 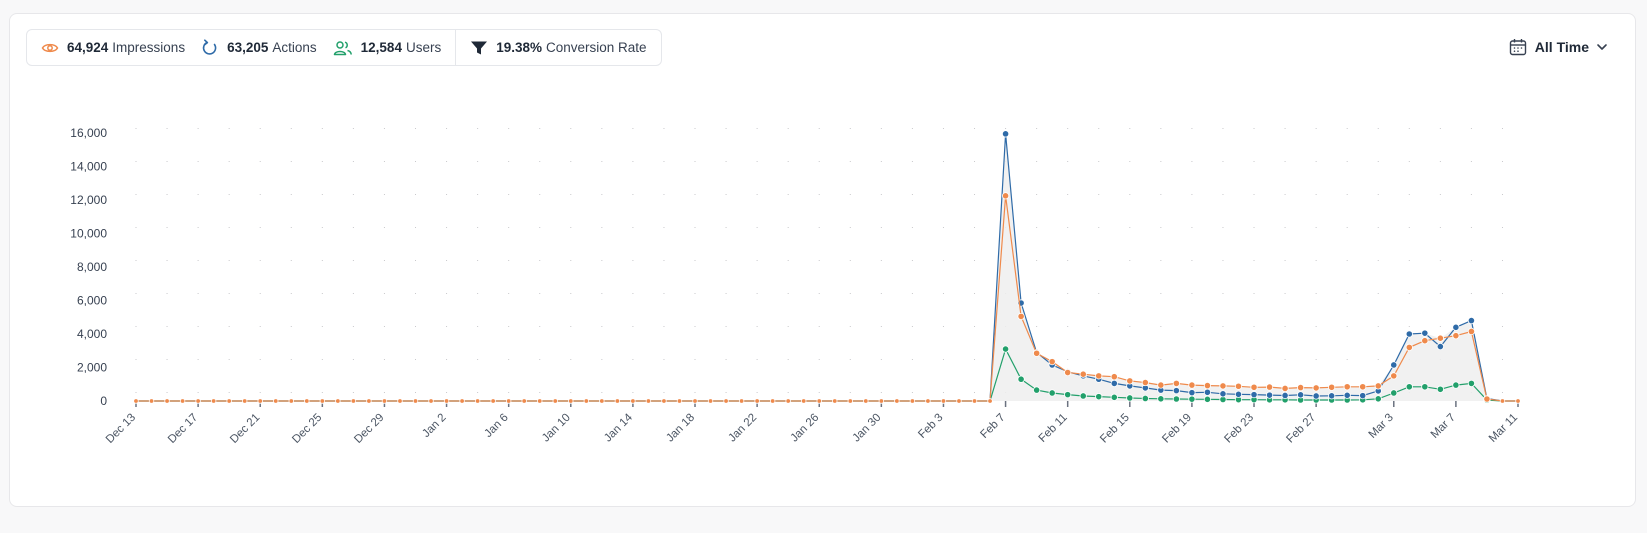 I want to click on x-tick-label: Feb 11, so click(x=1053, y=428).